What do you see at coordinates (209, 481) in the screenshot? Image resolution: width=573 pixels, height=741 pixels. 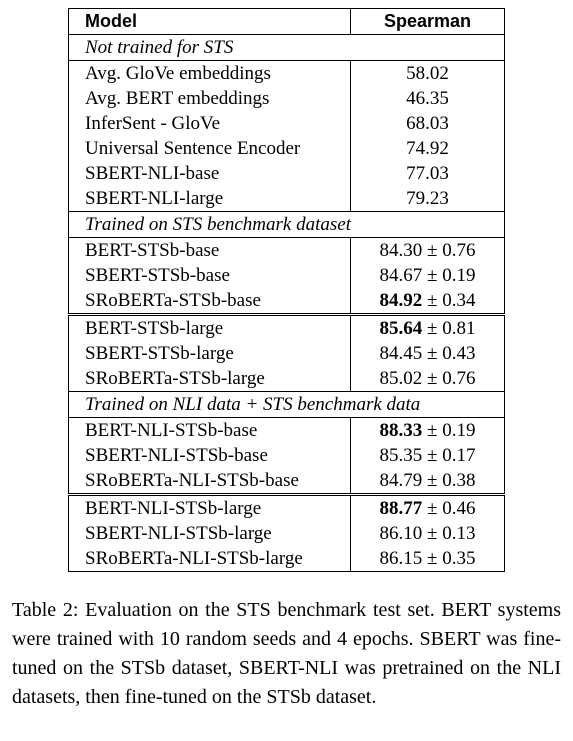 I see `model-name: SRoBERTa-NLI-STSb-base` at bounding box center [209, 481].